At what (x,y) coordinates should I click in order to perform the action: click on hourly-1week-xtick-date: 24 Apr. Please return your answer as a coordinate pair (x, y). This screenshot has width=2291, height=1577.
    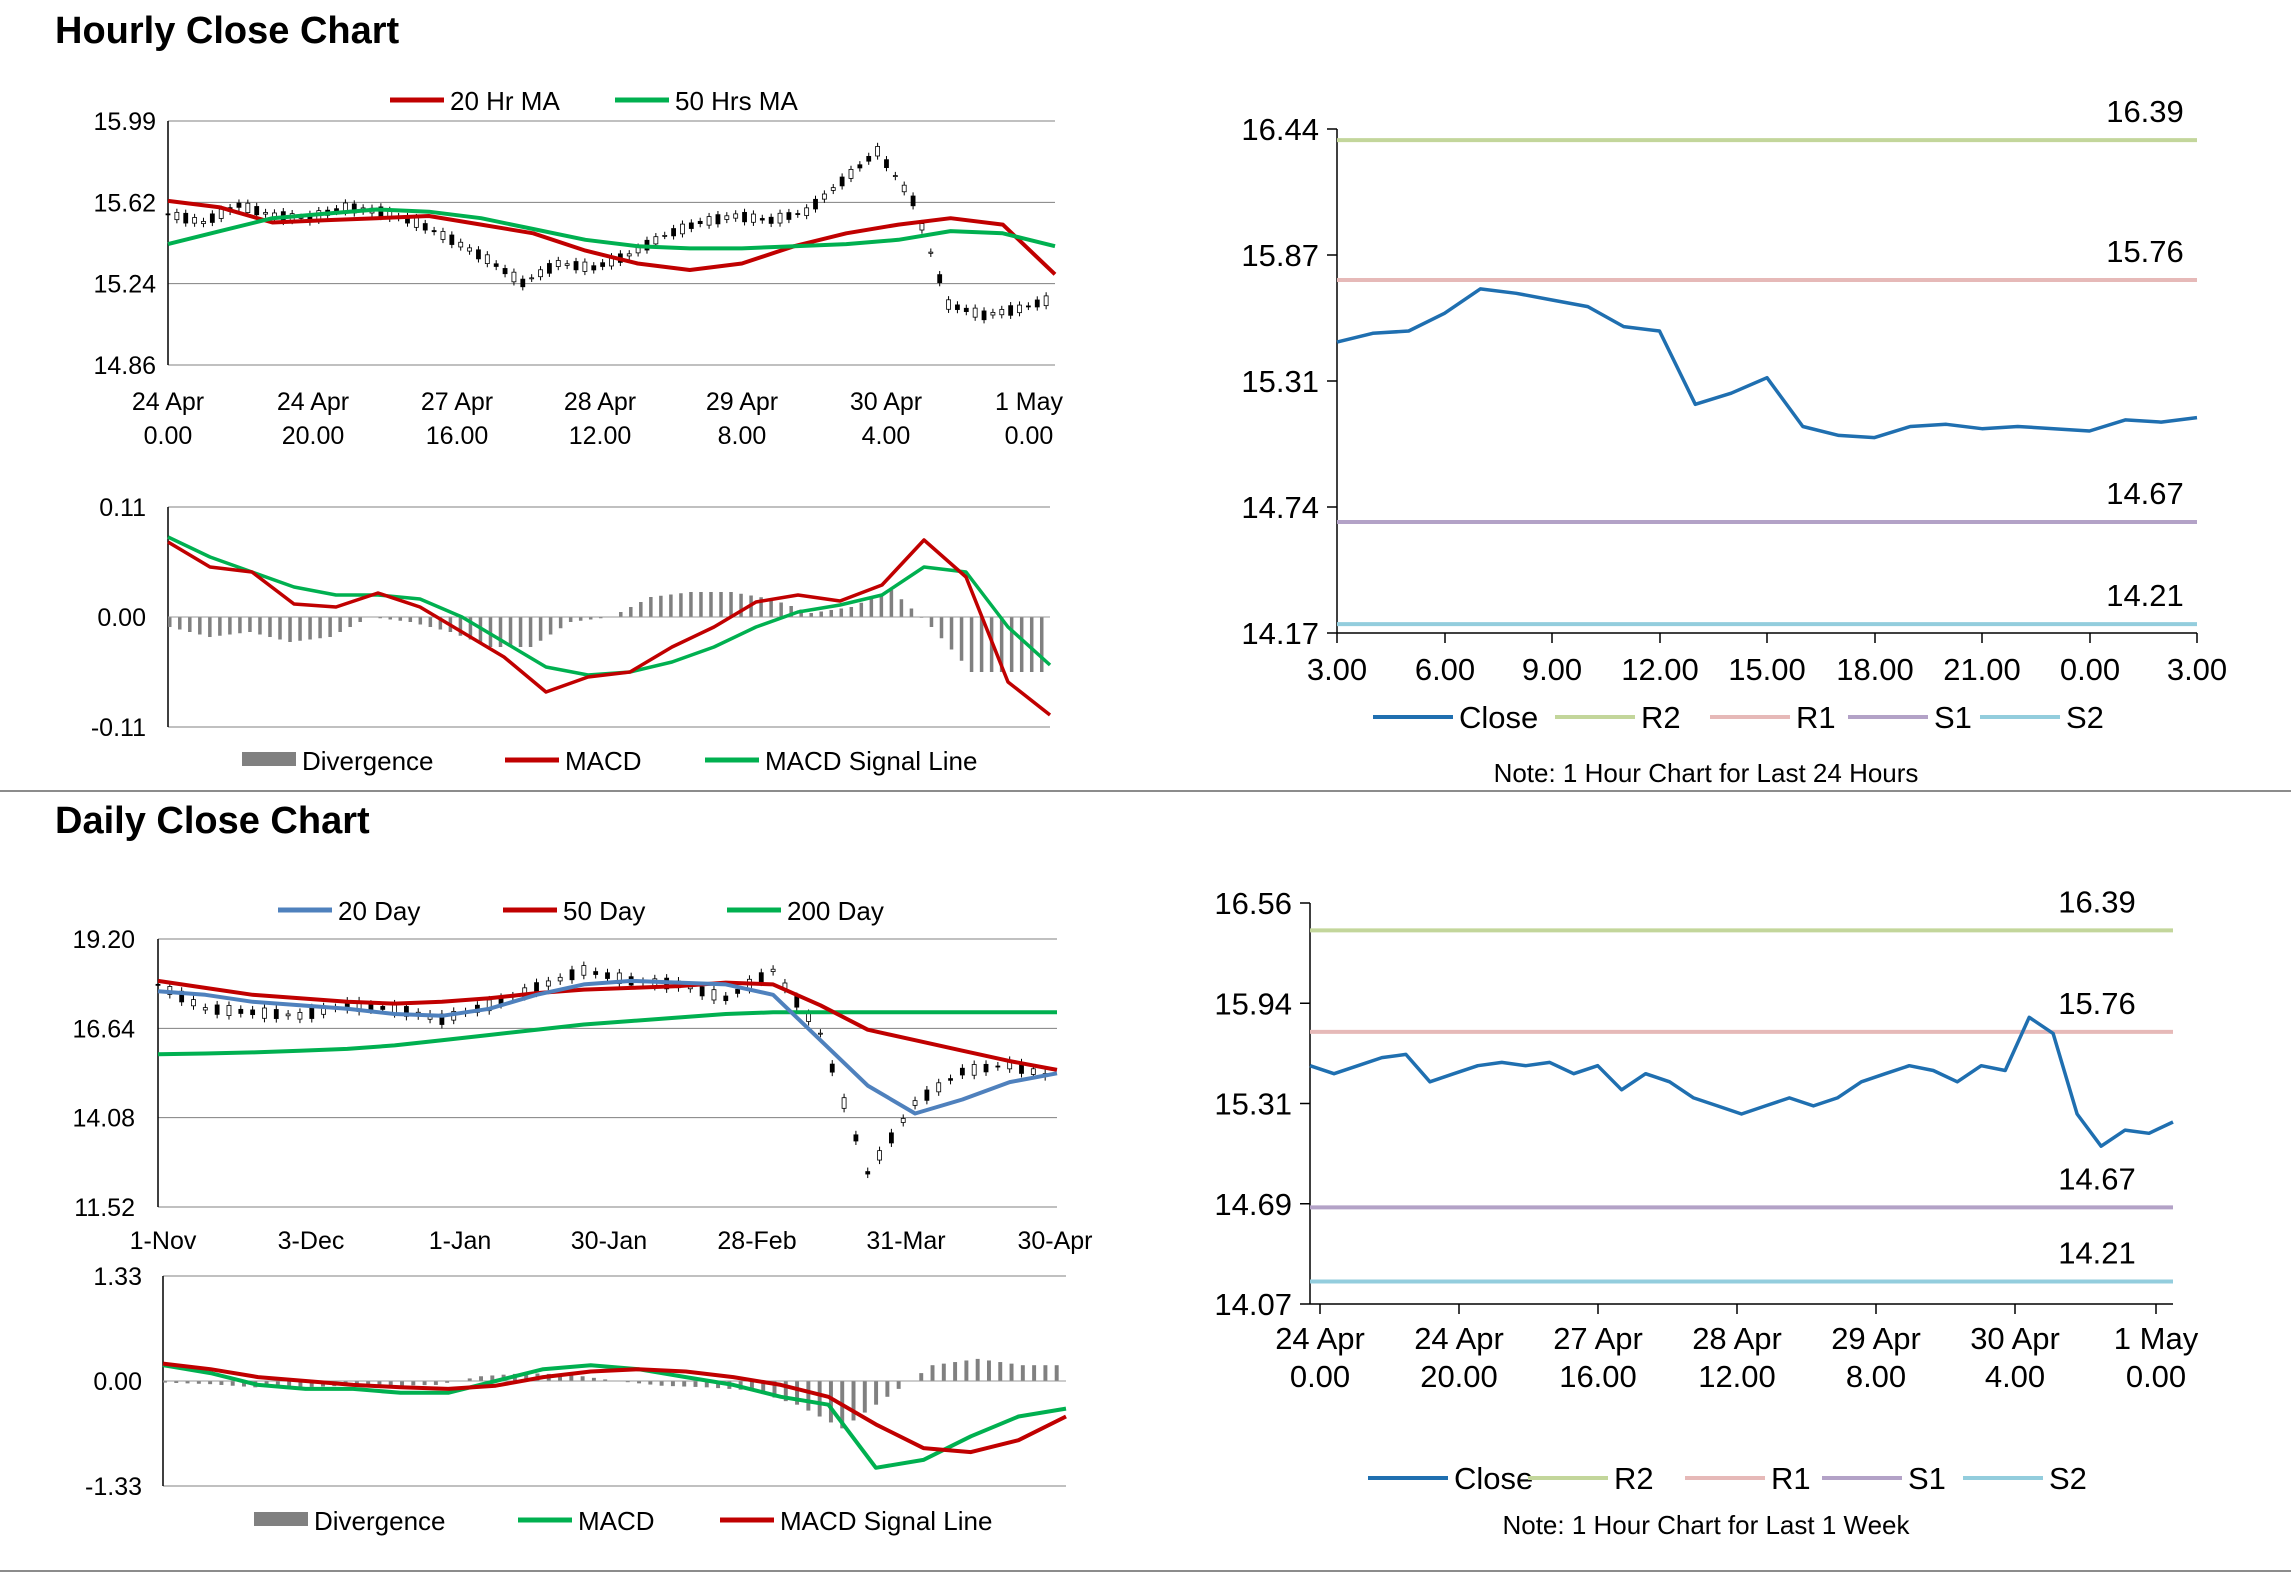
    Looking at the image, I should click on (1459, 1338).